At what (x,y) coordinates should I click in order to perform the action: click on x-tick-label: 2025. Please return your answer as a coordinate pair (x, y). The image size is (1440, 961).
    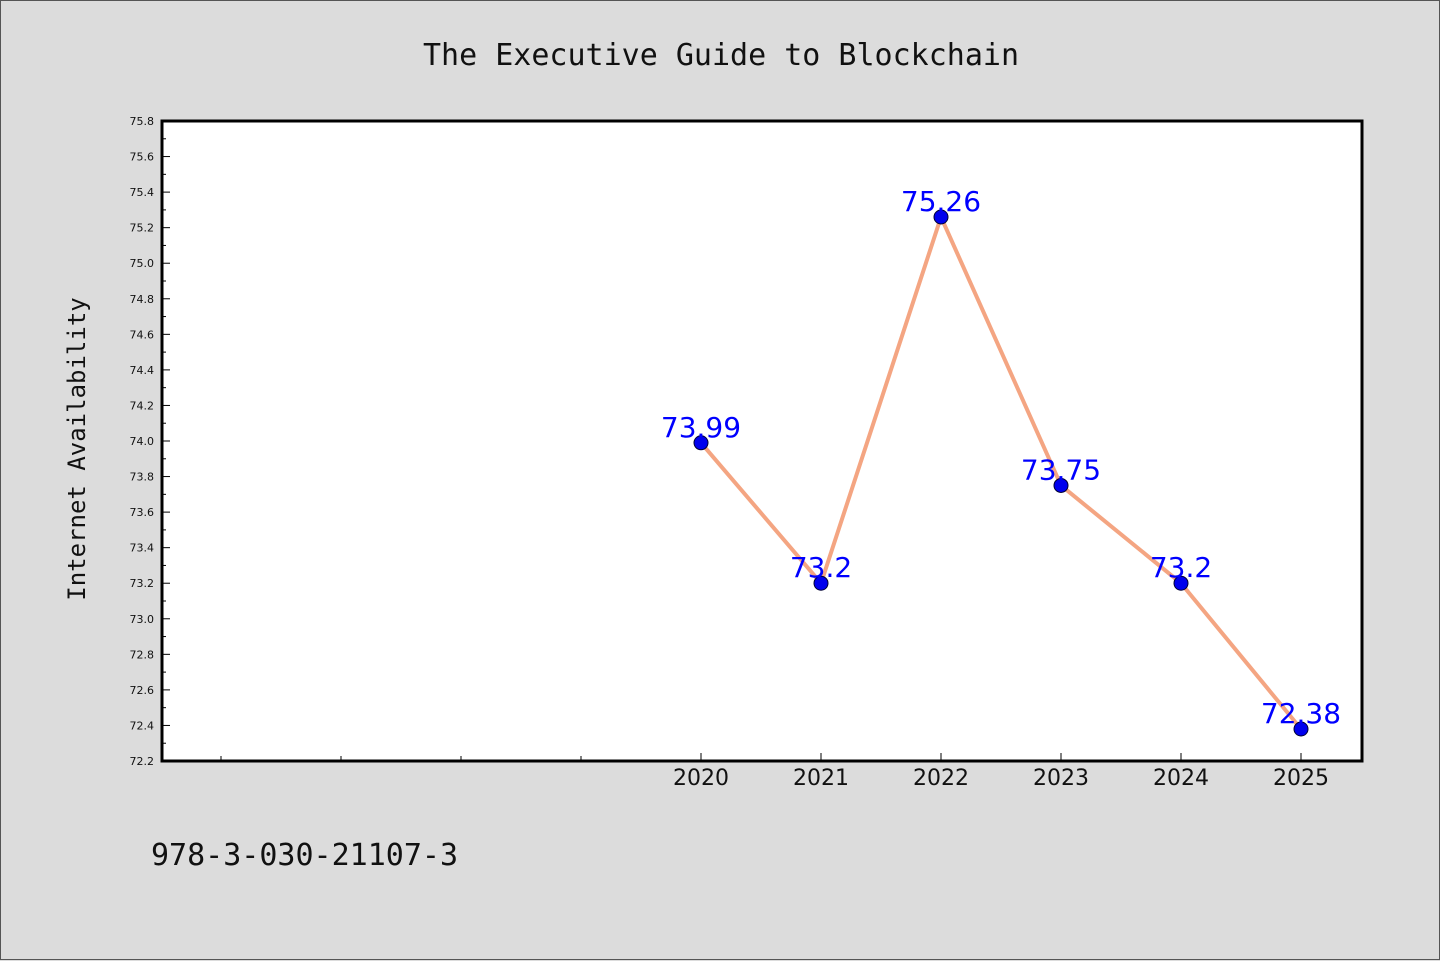
    Looking at the image, I should click on (1301, 778).